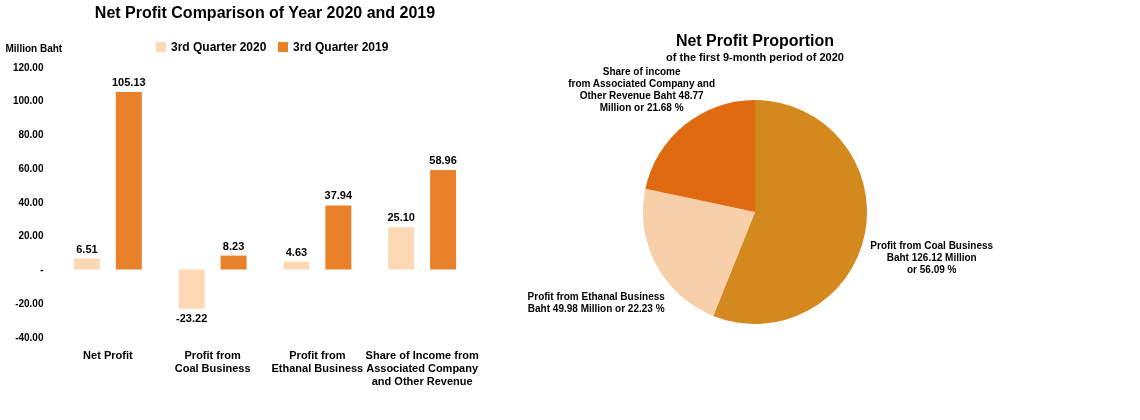  Describe the element at coordinates (642, 90) in the screenshot. I see `slice-label: Share of income from Associated Company and Other Revenue Baht 48.77 Million or 21.68 %` at that location.